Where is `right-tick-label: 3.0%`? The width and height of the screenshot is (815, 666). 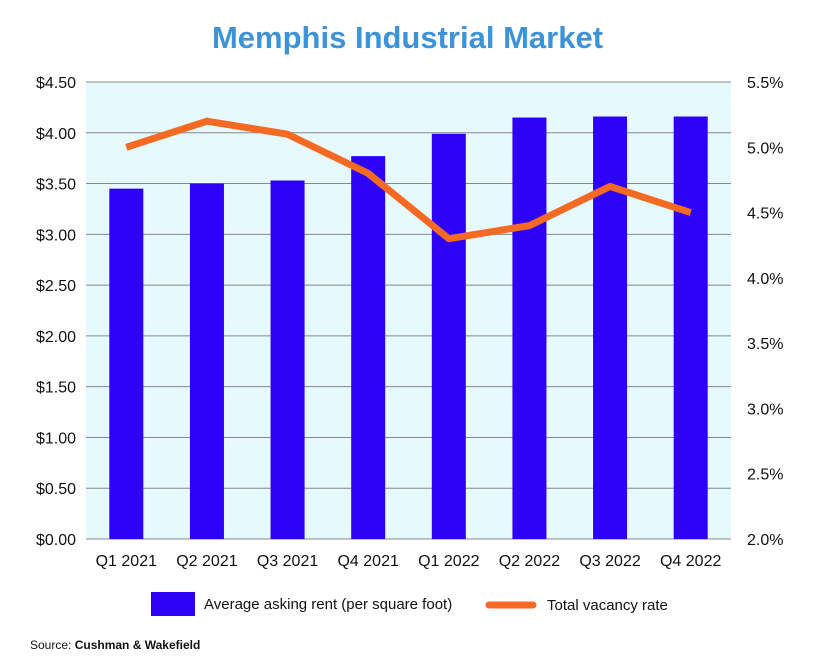 right-tick-label: 3.0% is located at coordinates (765, 409).